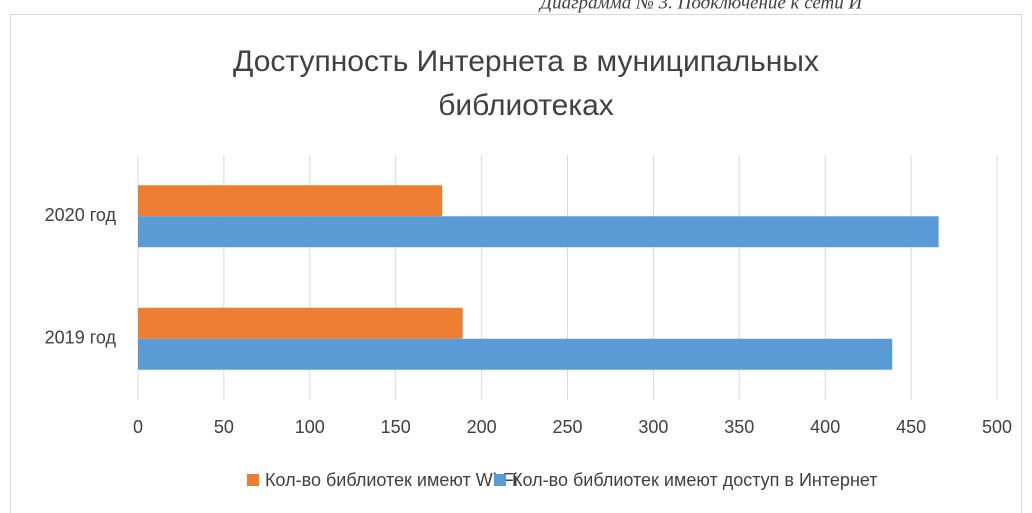 This screenshot has width=1032, height=513. Describe the element at coordinates (911, 427) in the screenshot. I see `x-tick-label: 450` at that location.